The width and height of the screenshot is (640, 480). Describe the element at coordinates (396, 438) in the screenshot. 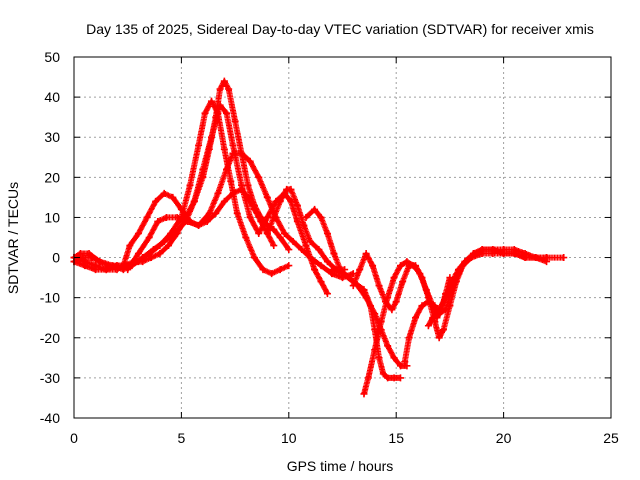

I see `x-tick-label: 15` at that location.